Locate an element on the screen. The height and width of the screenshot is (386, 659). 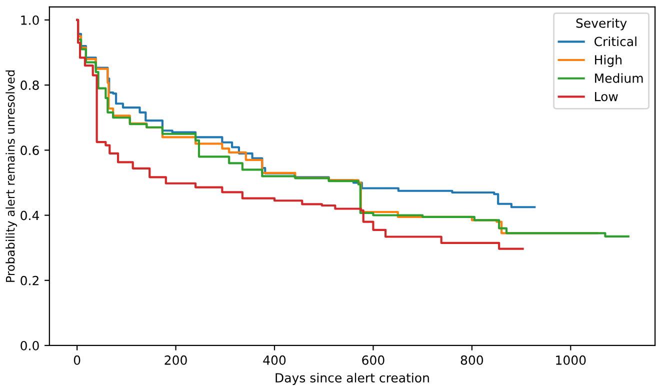
y-tick-label: 1.0 is located at coordinates (30, 20).